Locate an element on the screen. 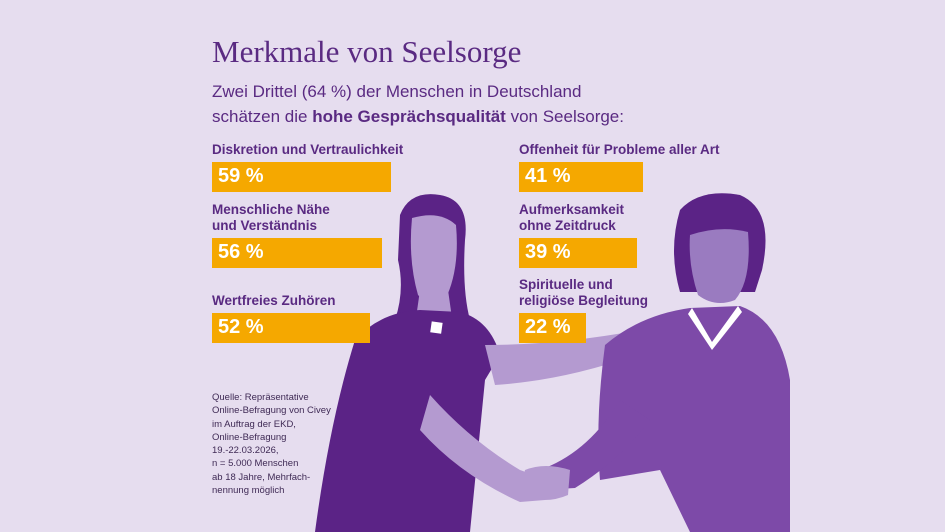 This screenshot has height=532, width=945. bar: 22 % is located at coordinates (552, 328).